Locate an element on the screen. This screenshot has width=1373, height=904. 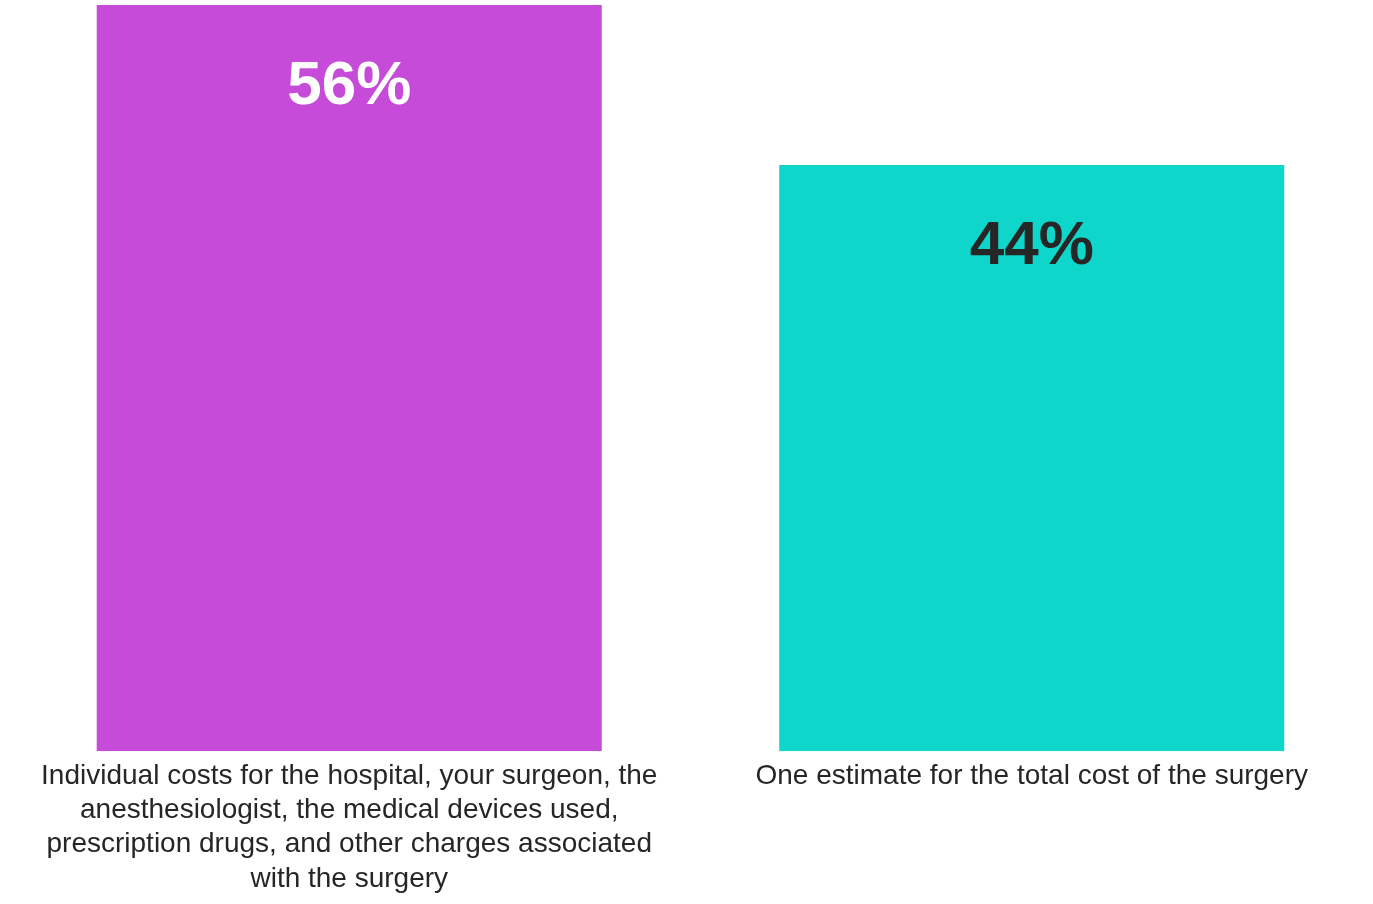
x-tick-label: Individual costs for the hospital, your surgeon, the anesthesiologist, the medical devices used, prescription drugs, and other charges associated with the surgery is located at coordinates (349, 826).